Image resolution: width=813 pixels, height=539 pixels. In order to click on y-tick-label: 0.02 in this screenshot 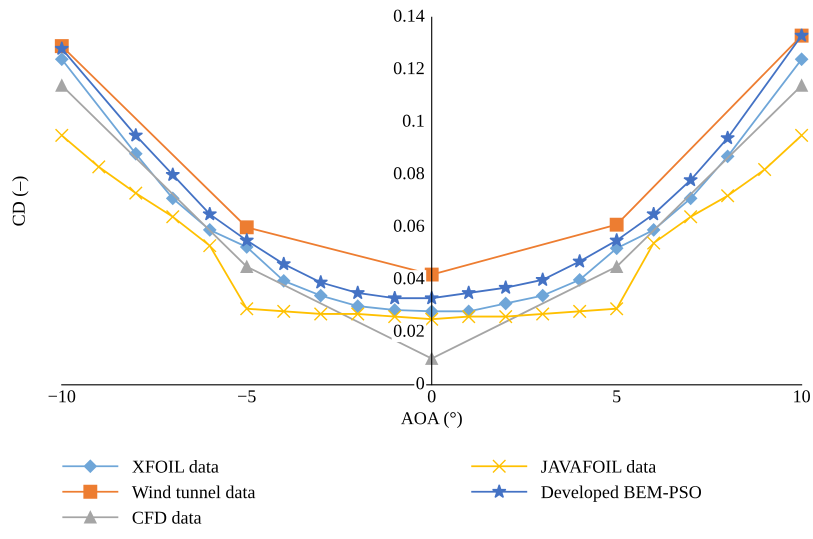, I will do `click(409, 330)`.